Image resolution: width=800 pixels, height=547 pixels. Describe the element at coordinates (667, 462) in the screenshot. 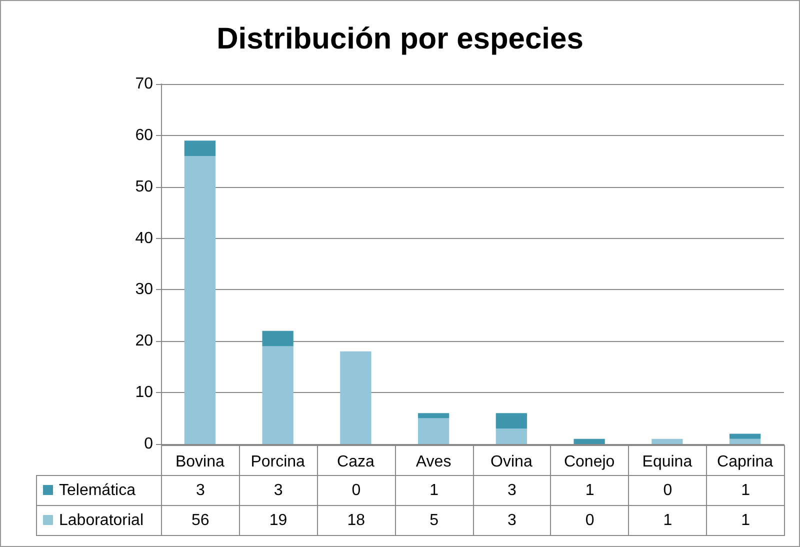

I see `x-tick-label: Equina` at that location.